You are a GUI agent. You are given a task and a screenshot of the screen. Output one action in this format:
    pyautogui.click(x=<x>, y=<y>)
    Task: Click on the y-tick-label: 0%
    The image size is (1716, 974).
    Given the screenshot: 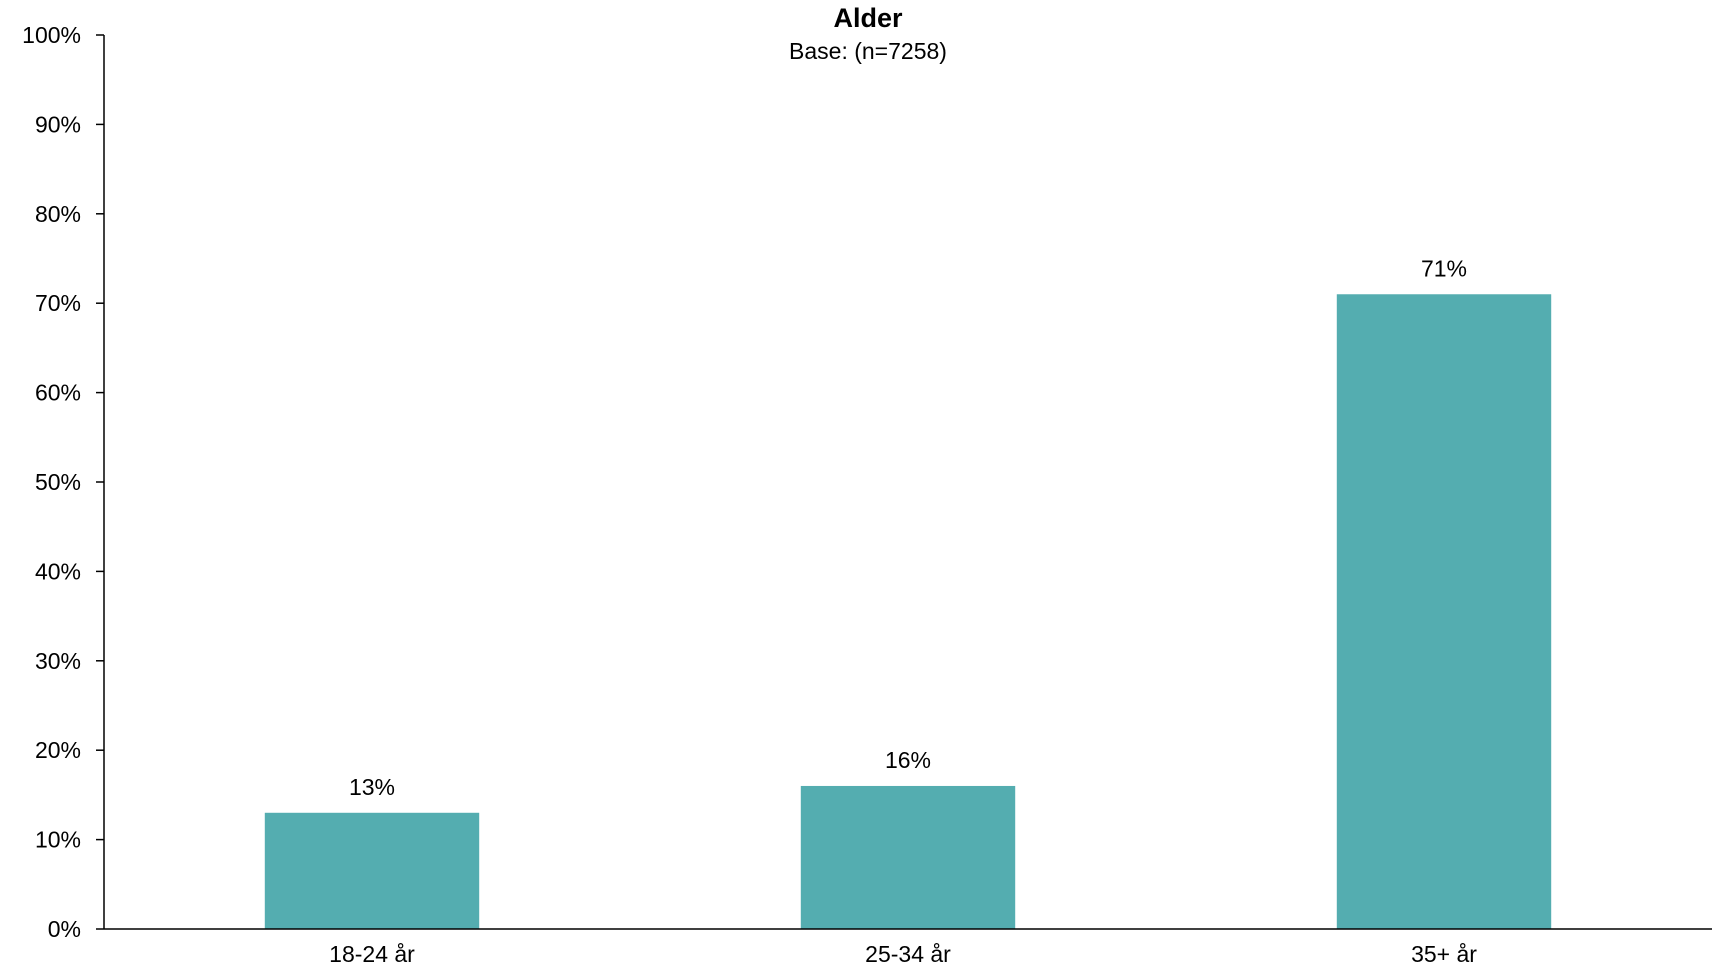 What is the action you would take?
    pyautogui.click(x=64, y=929)
    